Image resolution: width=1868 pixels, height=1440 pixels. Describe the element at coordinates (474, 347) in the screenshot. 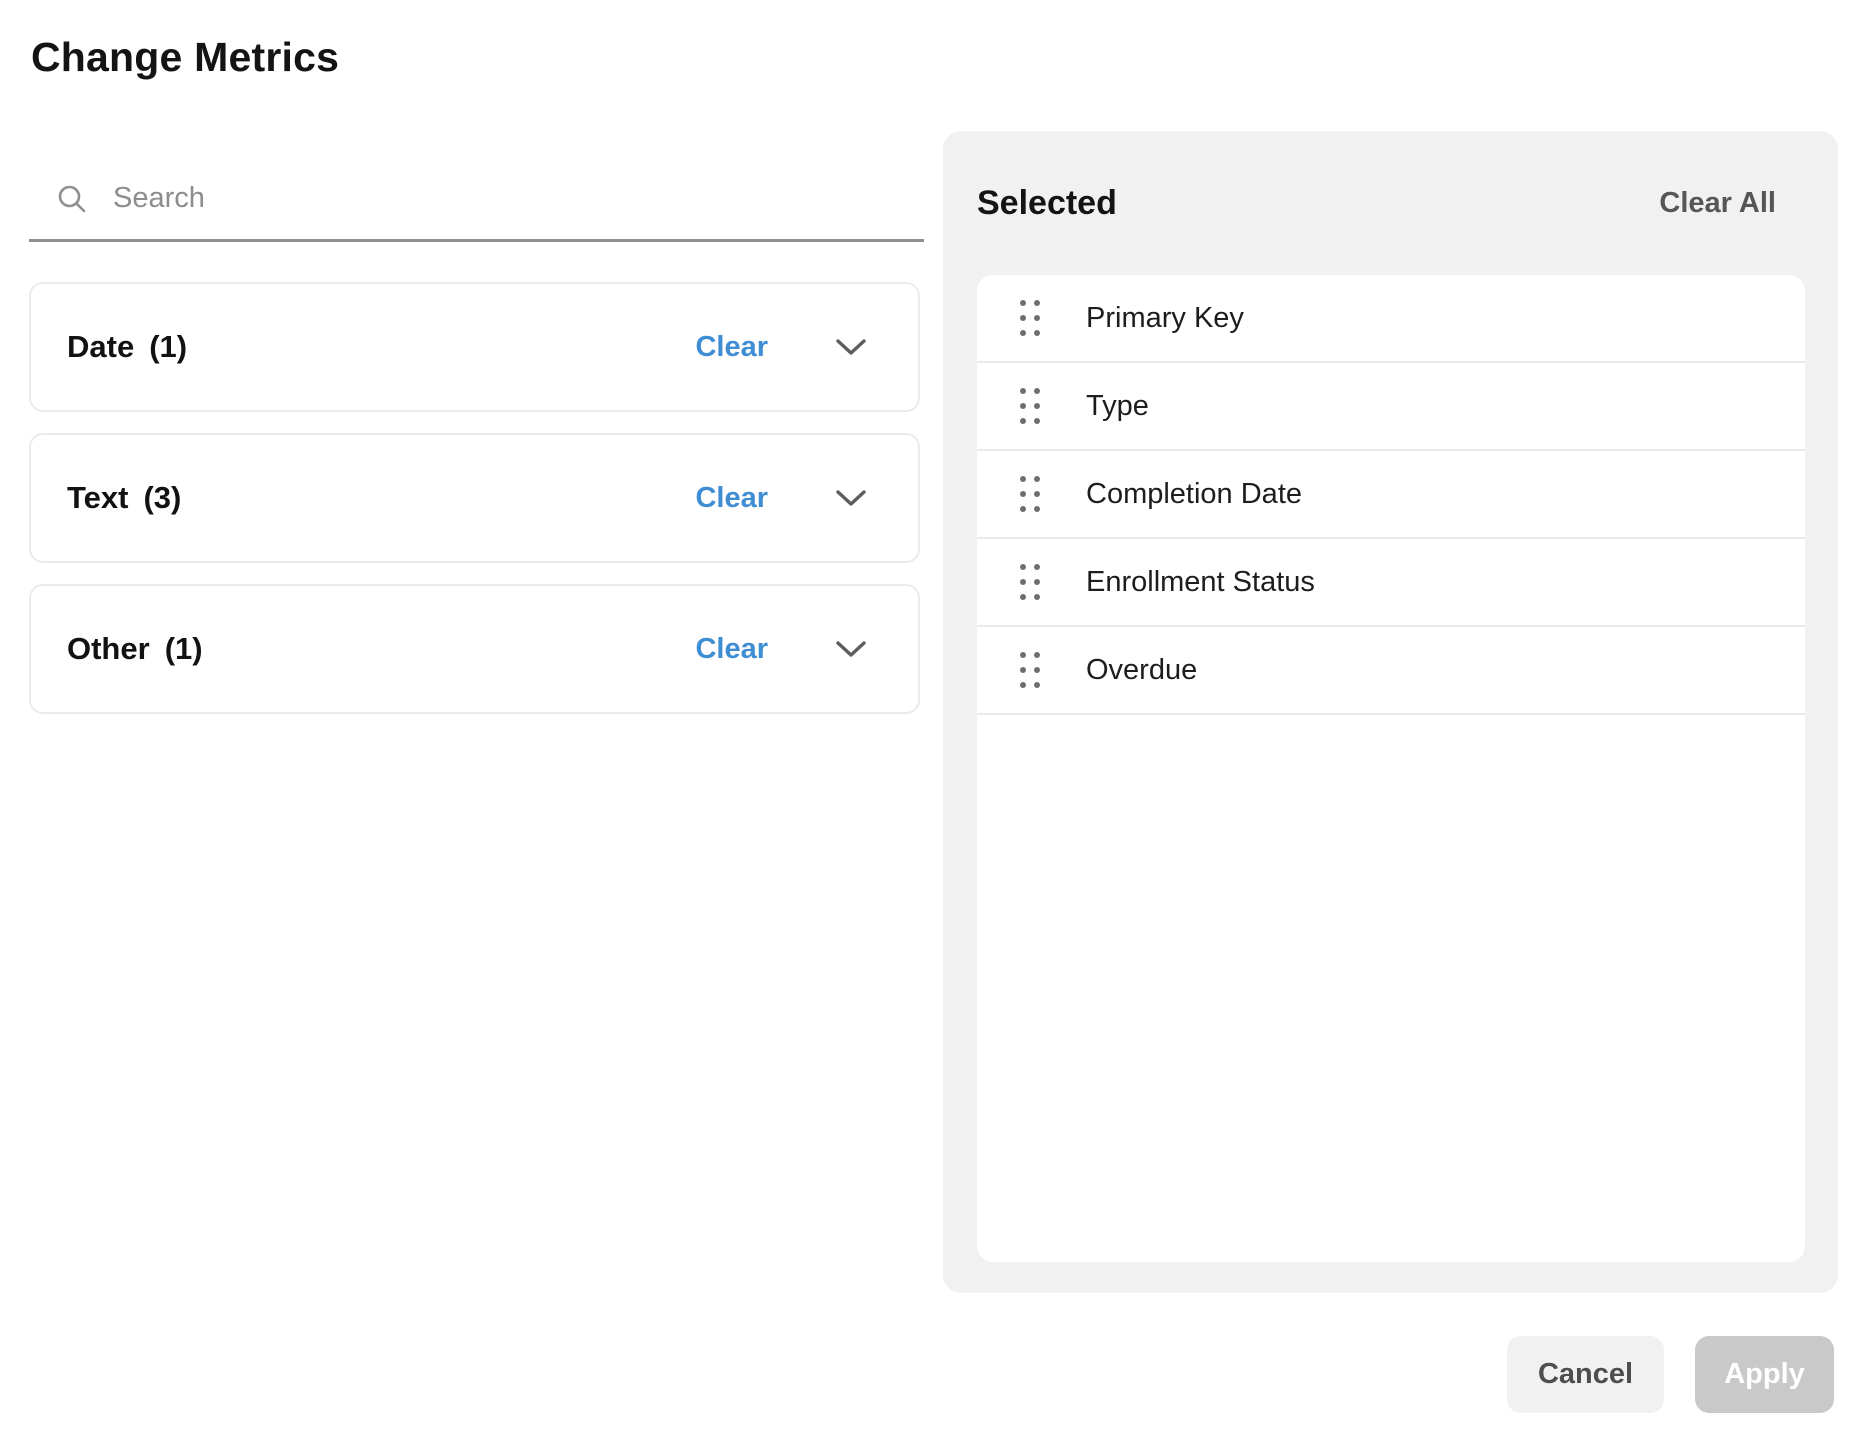

I see `category-card-date: Date (1) Clear` at that location.